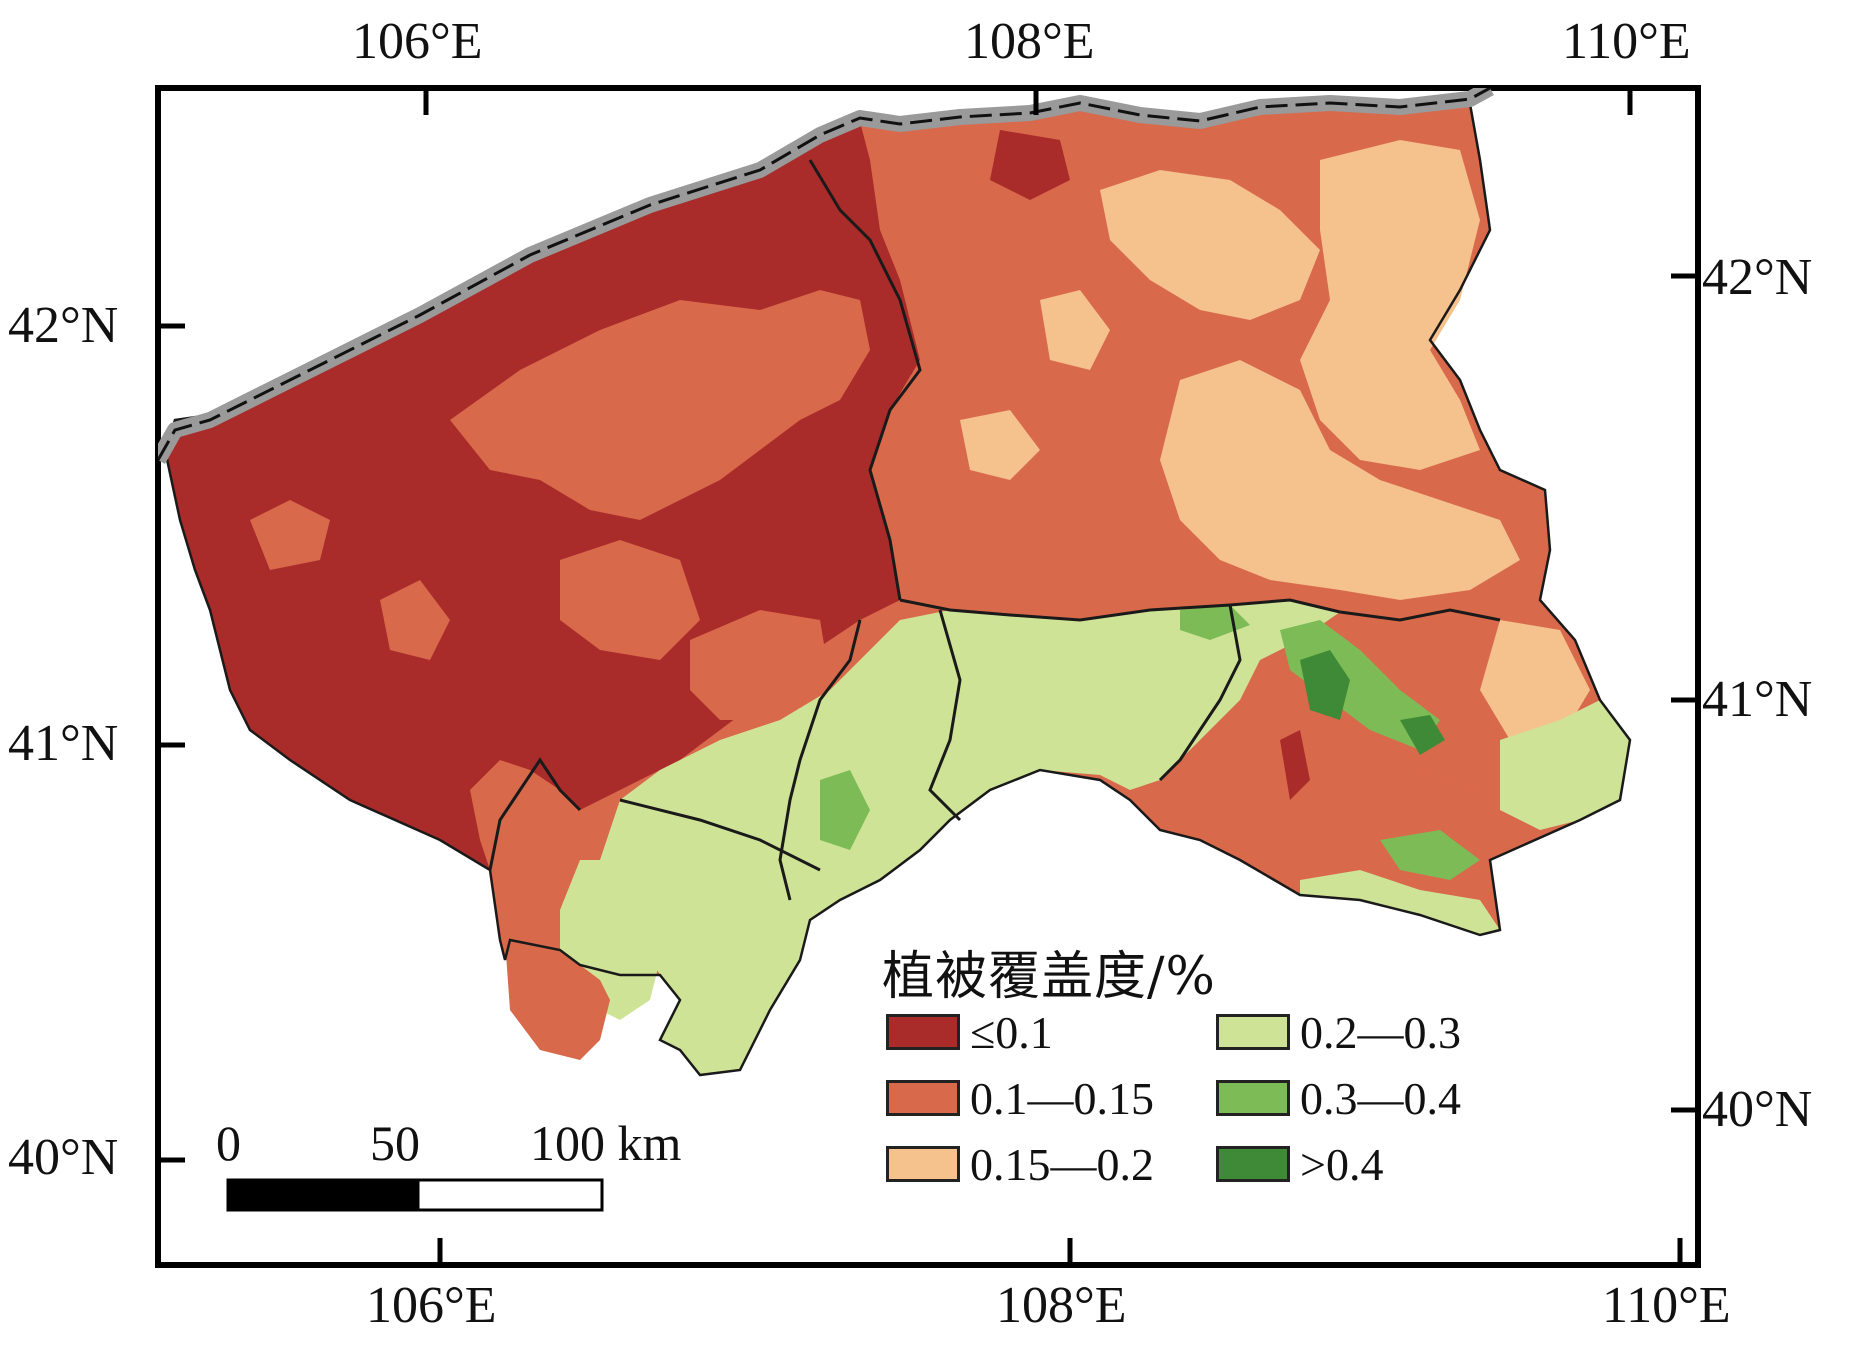 The image size is (1852, 1348). I want to click on legend-label: ≤0.1, so click(1011, 1032).